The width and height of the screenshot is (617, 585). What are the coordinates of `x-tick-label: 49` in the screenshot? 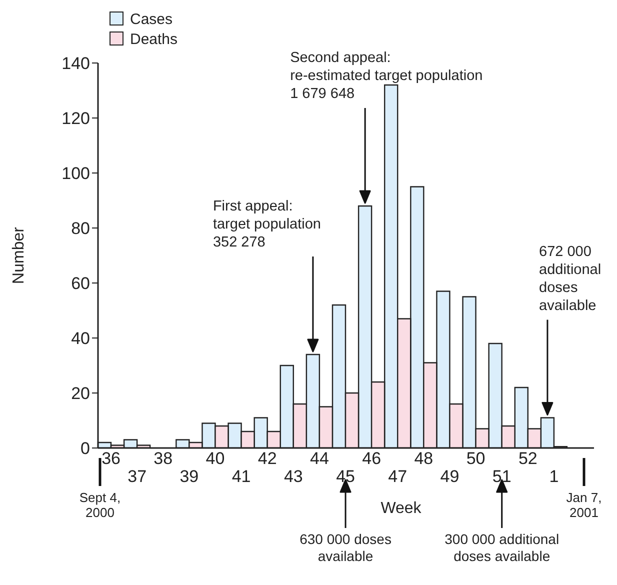 It's located at (450, 476).